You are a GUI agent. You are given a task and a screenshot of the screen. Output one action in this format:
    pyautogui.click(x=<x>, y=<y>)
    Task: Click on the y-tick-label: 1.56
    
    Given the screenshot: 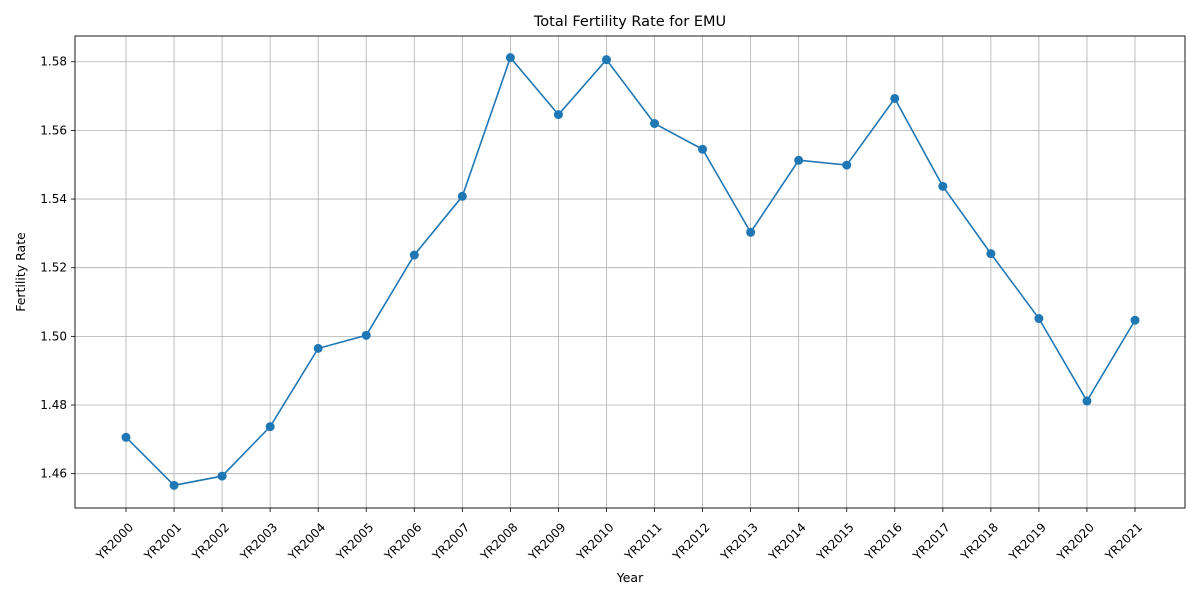 What is the action you would take?
    pyautogui.click(x=53, y=130)
    